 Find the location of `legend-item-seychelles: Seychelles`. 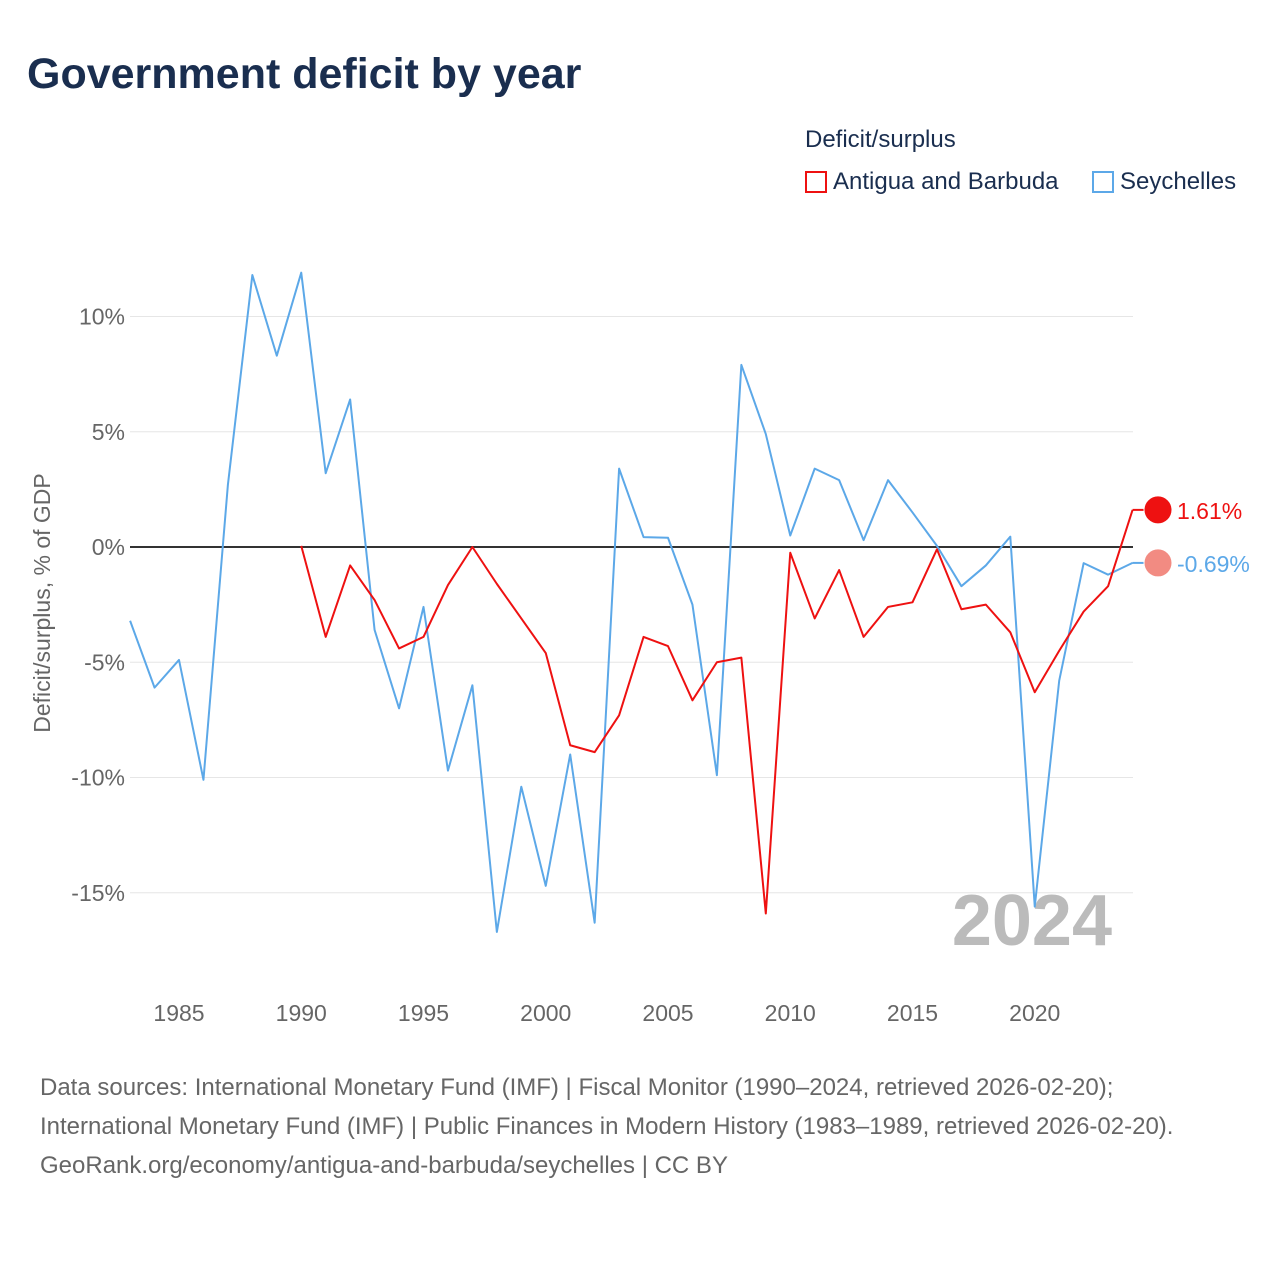

legend-item-seychelles: Seychelles is located at coordinates (1164, 182).